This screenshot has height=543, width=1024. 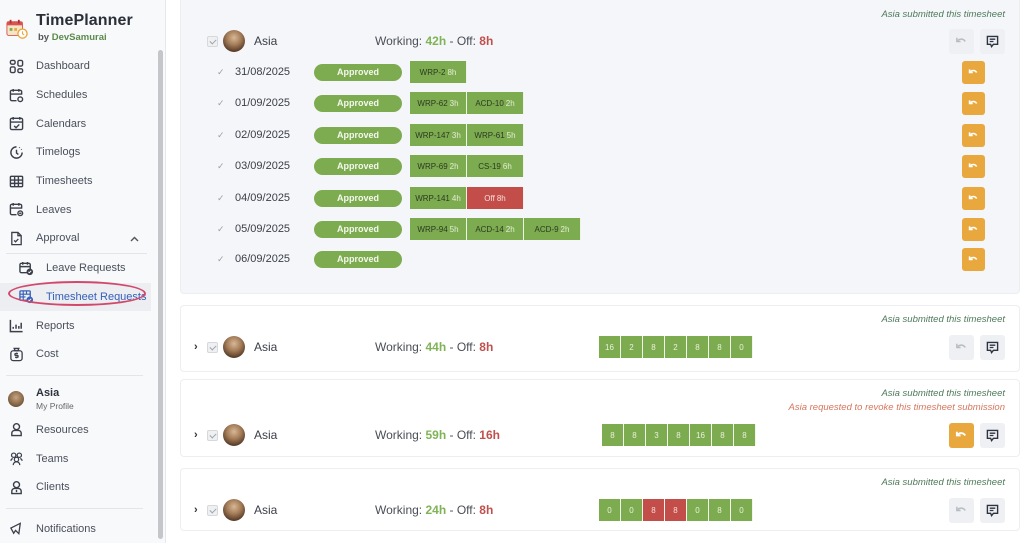 I want to click on sidebar-item-cost: Cost, so click(x=82, y=354).